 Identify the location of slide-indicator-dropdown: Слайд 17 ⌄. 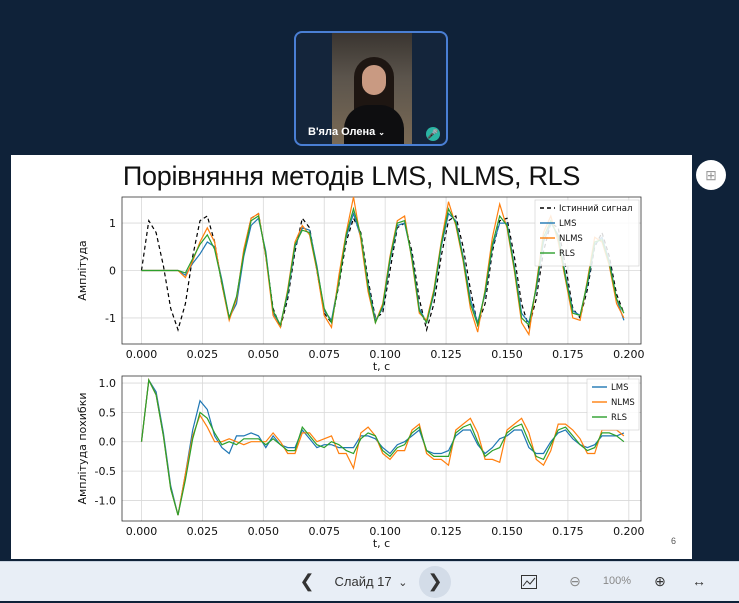
(371, 581).